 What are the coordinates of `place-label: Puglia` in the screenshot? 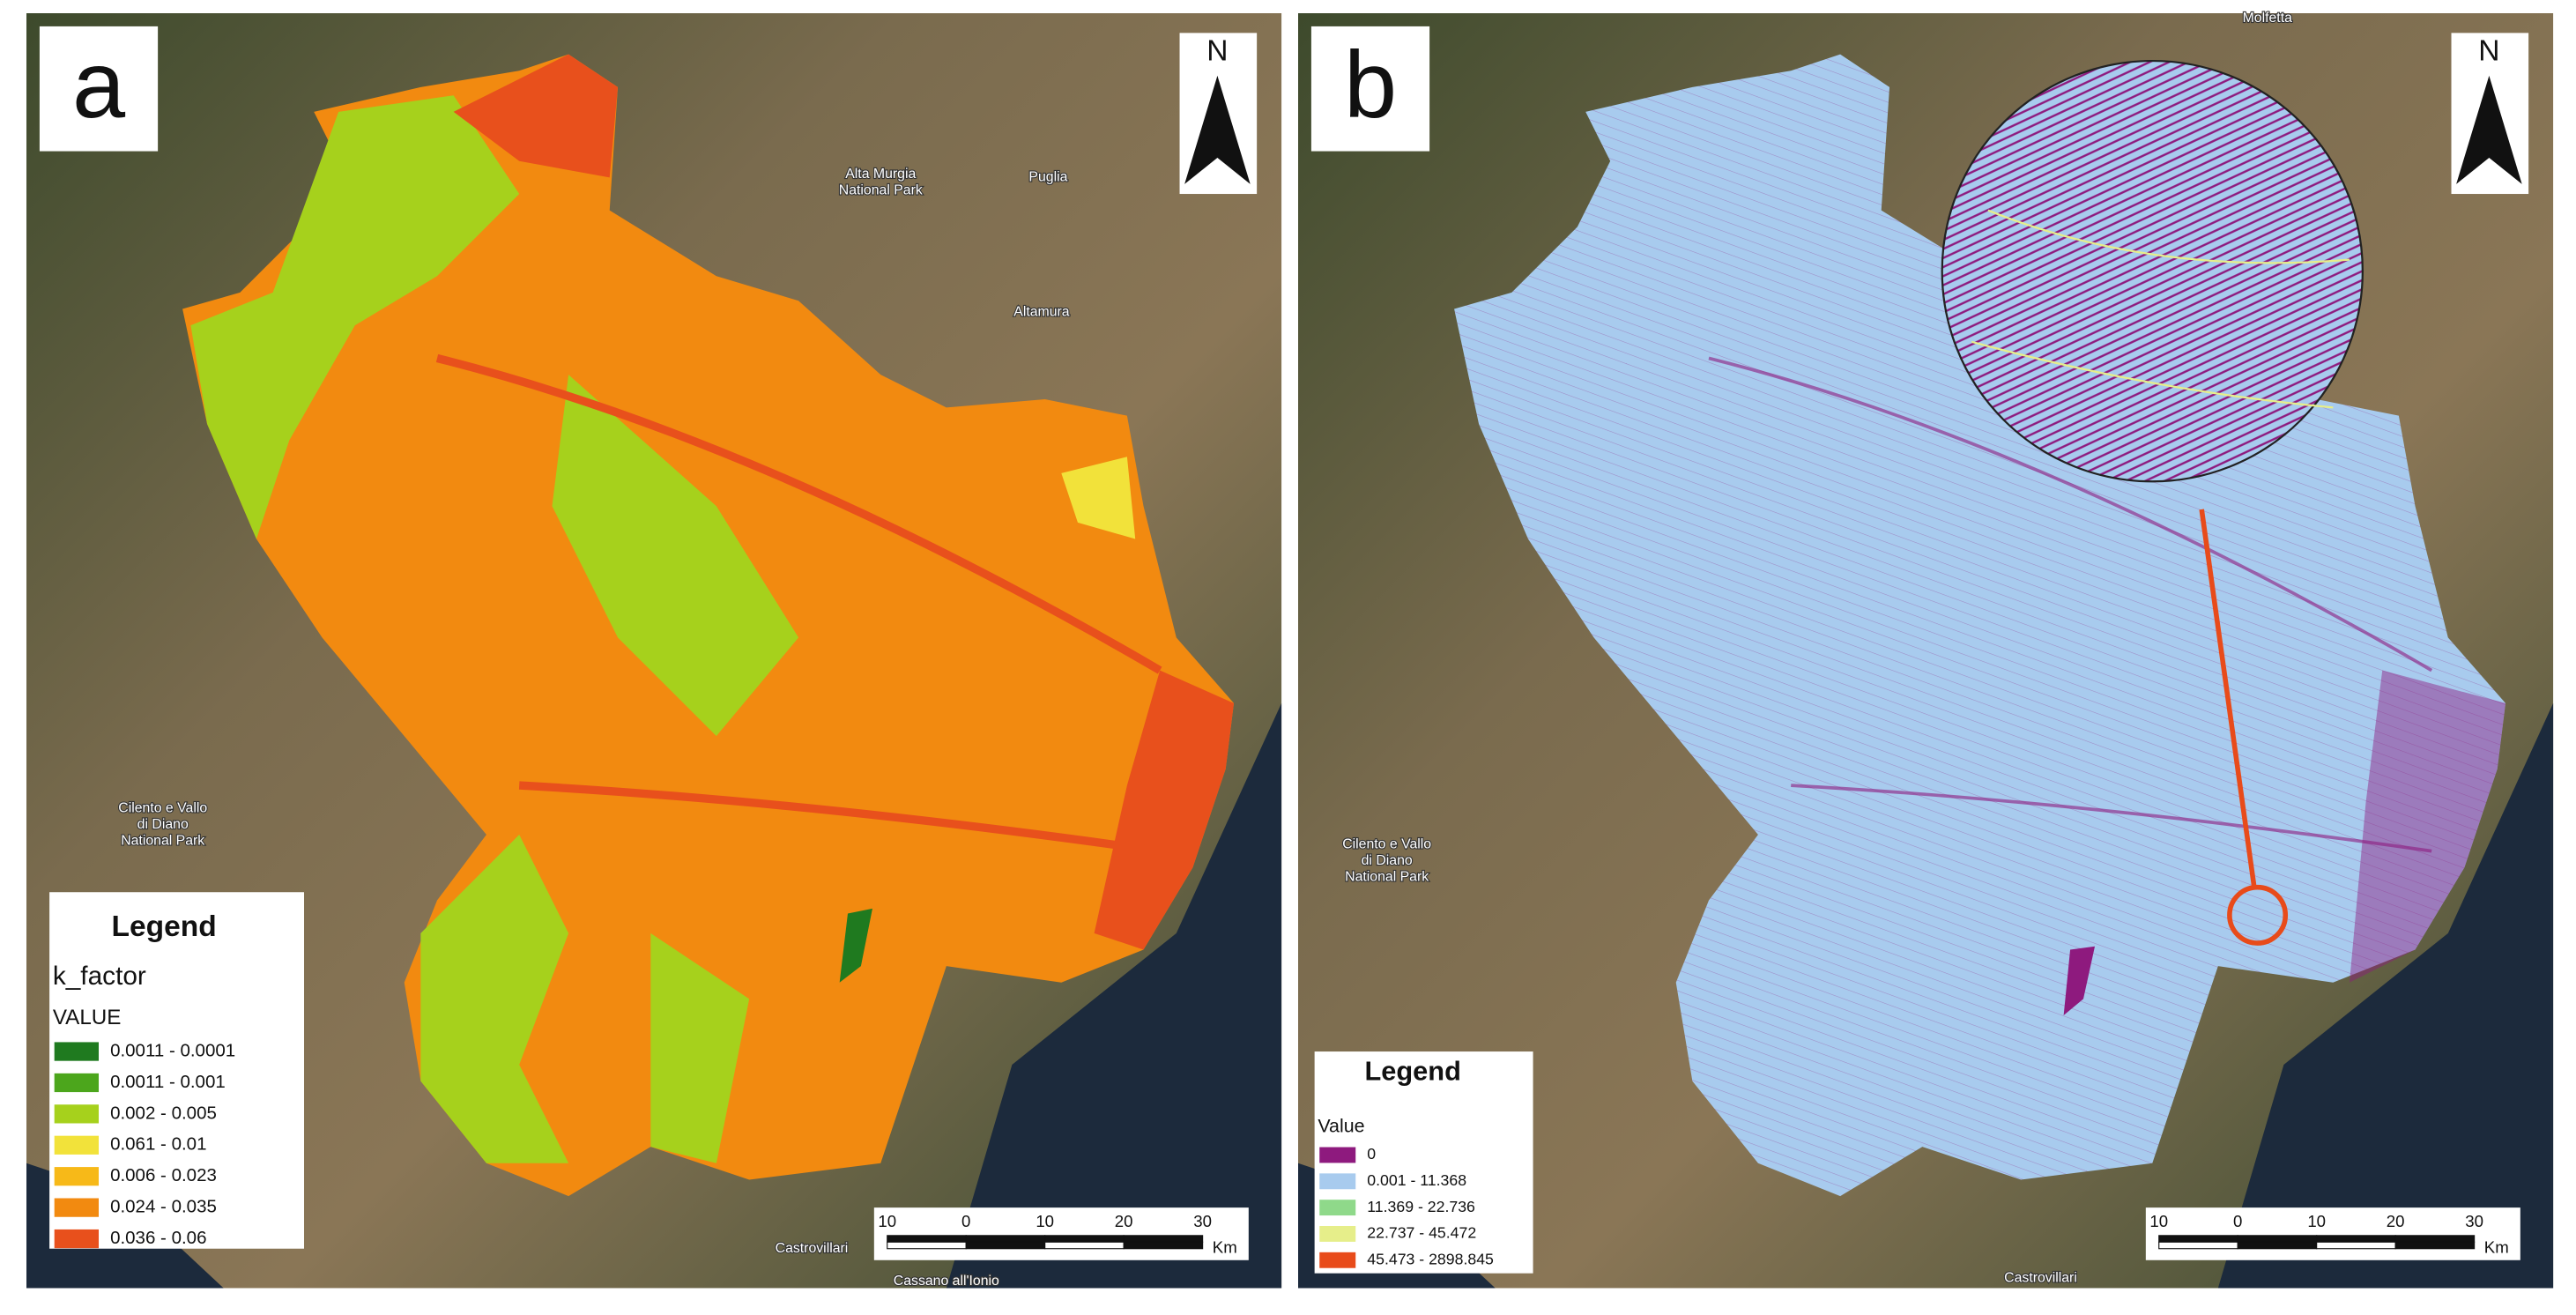 It's located at (1047, 177).